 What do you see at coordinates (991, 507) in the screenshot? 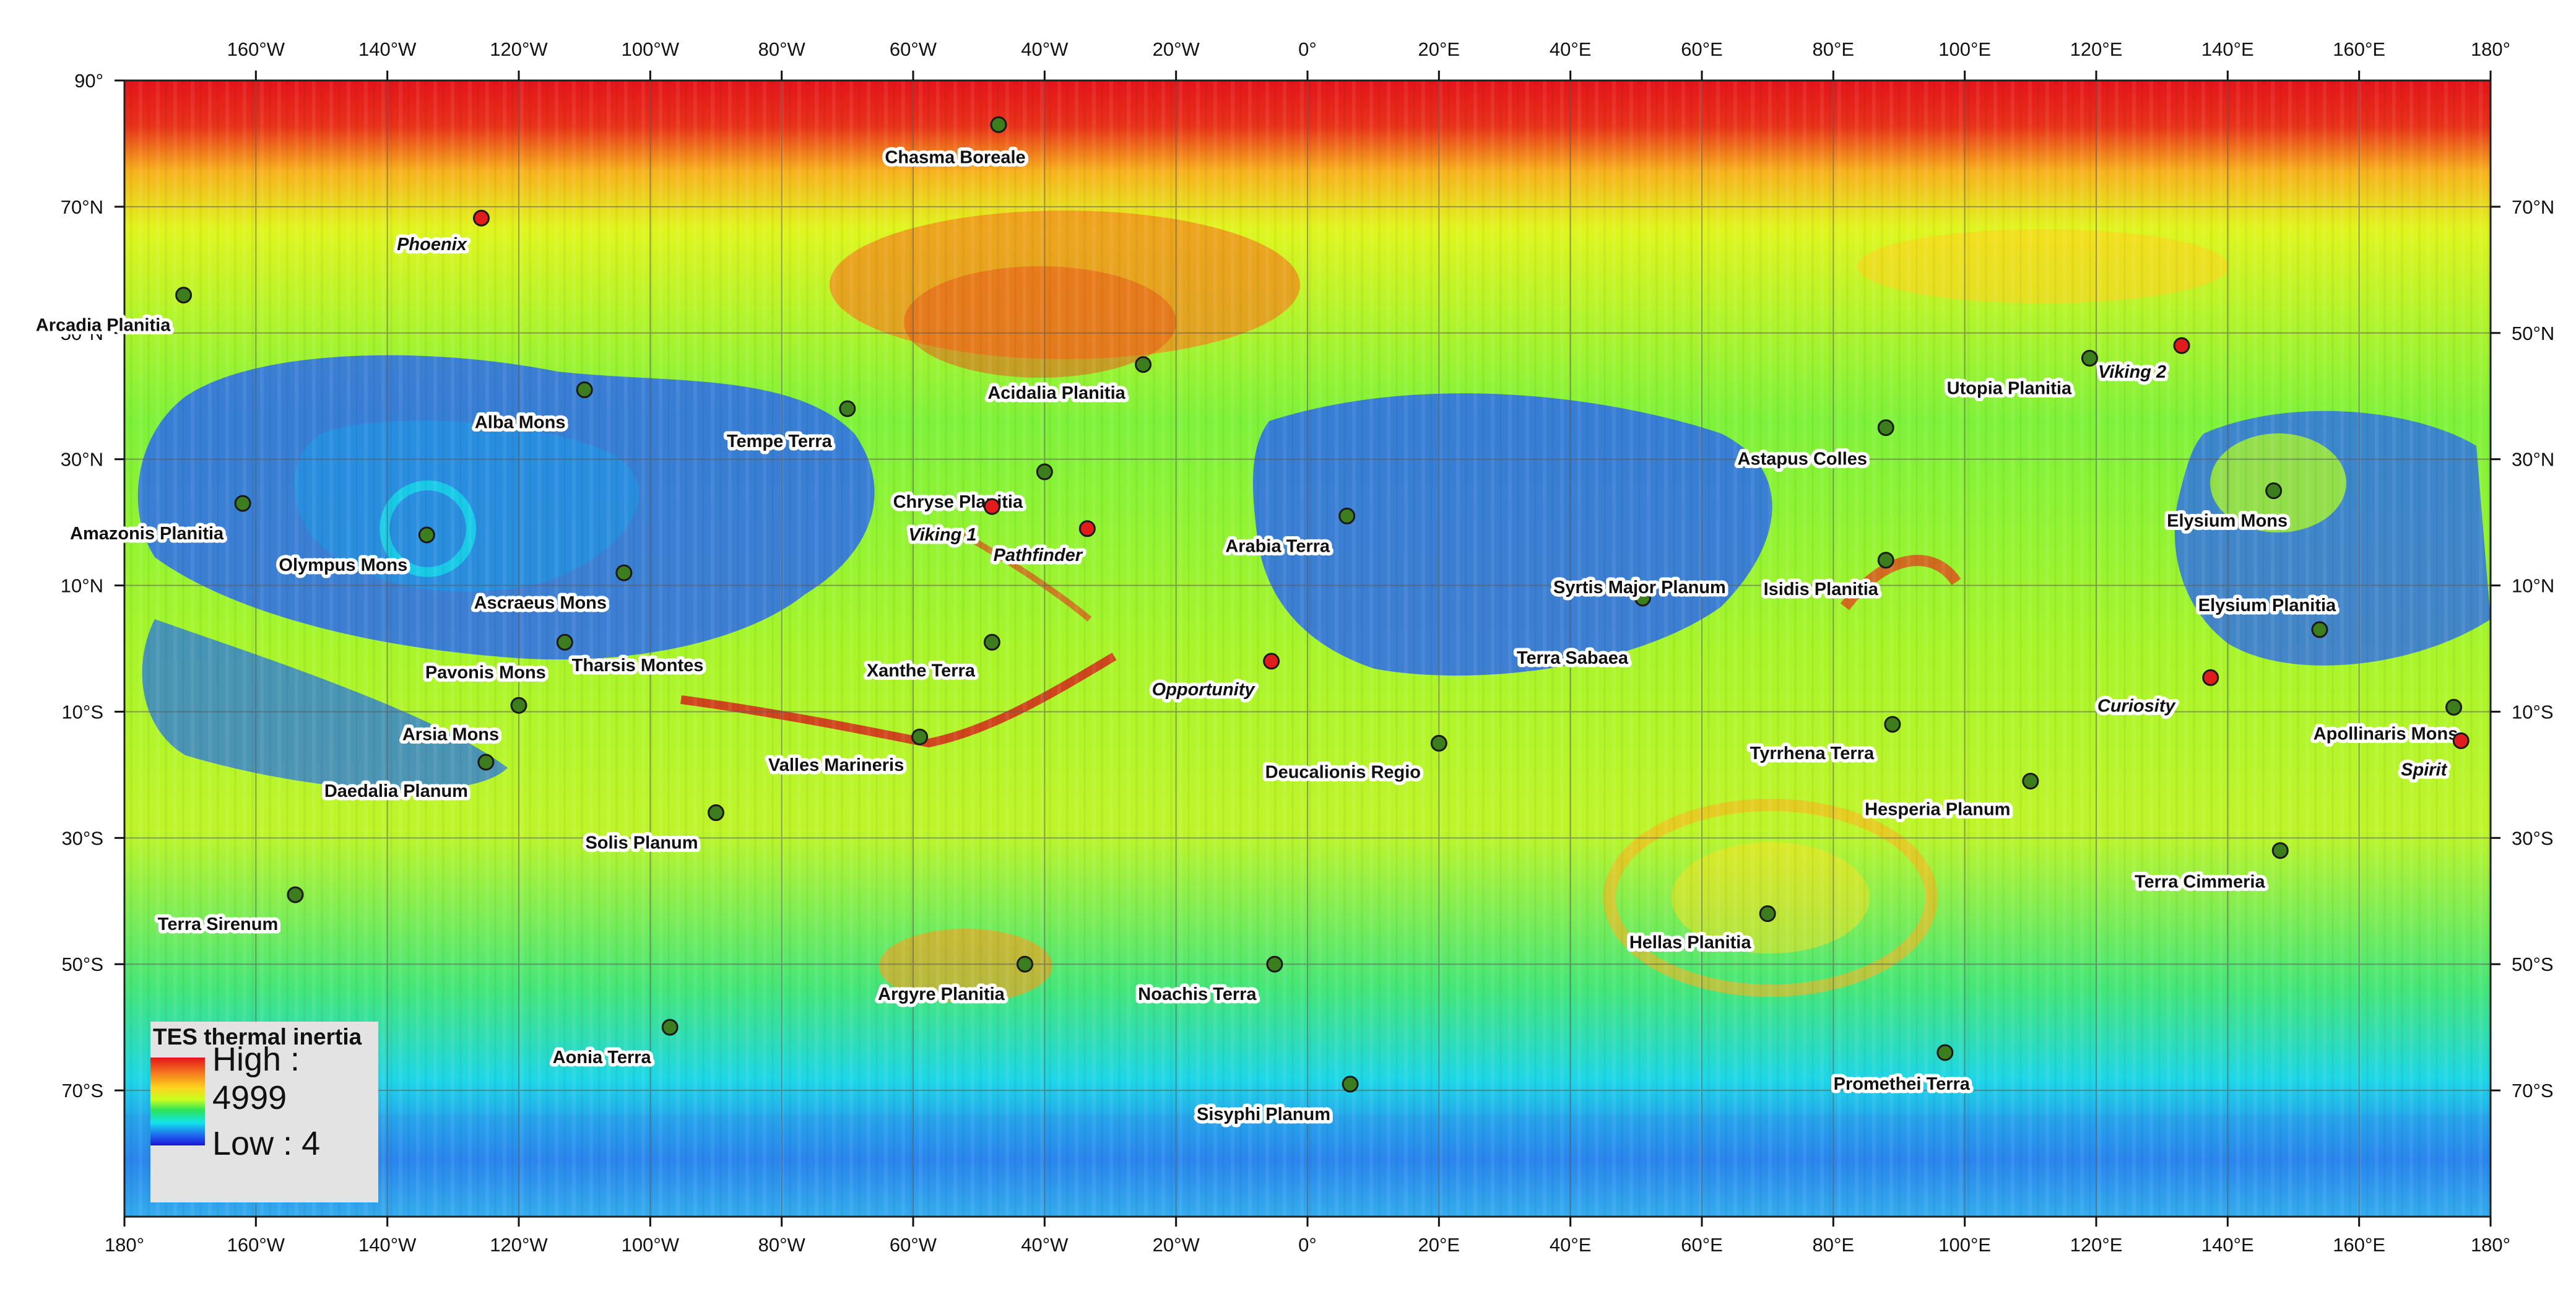
I see `viking-1-marker` at bounding box center [991, 507].